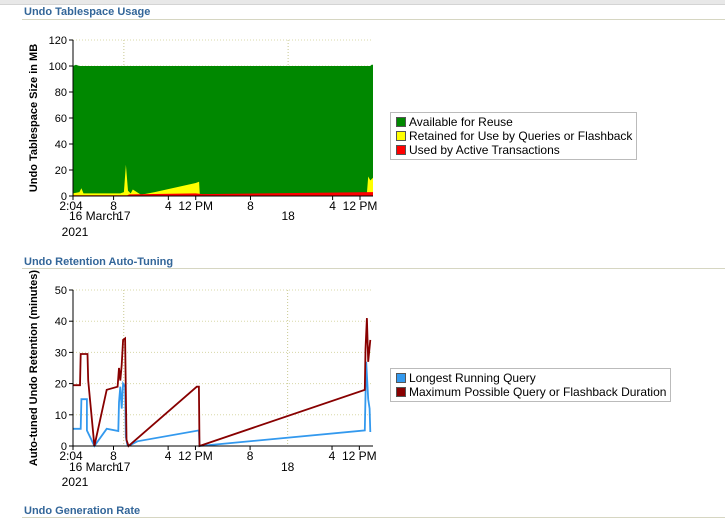  What do you see at coordinates (61, 353) in the screenshot?
I see `y-tick-label: 30` at bounding box center [61, 353].